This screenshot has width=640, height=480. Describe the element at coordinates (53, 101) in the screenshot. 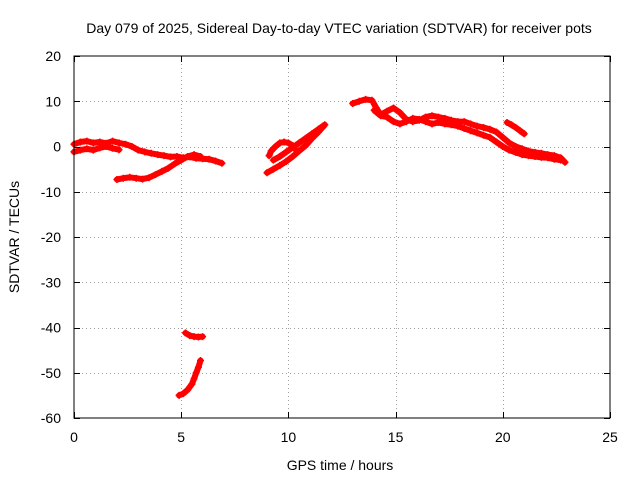

I see `y-tick-label: 10` at that location.